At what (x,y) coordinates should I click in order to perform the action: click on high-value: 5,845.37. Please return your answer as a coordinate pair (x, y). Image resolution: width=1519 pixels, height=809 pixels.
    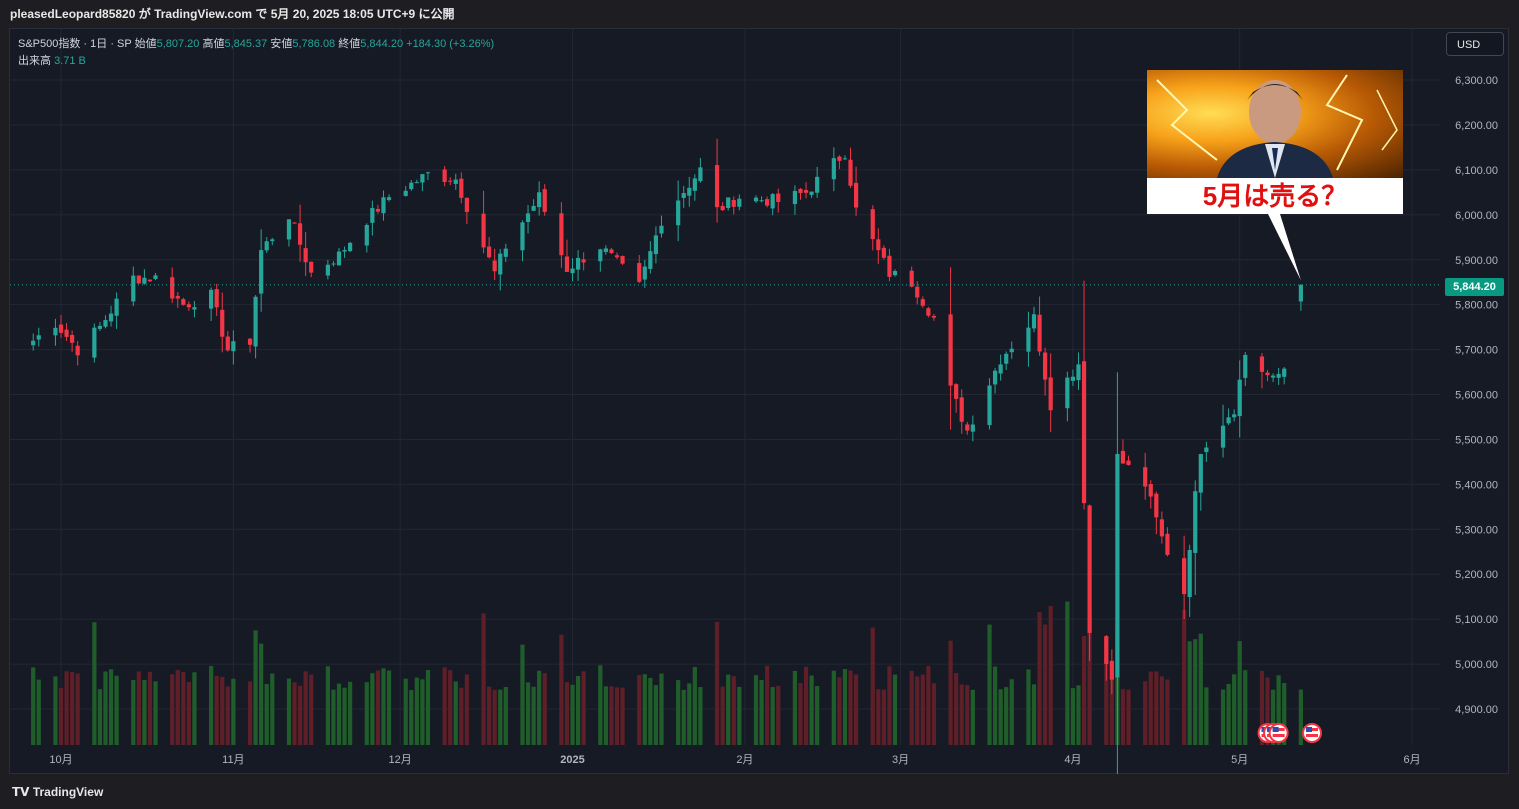
    Looking at the image, I should click on (246, 44).